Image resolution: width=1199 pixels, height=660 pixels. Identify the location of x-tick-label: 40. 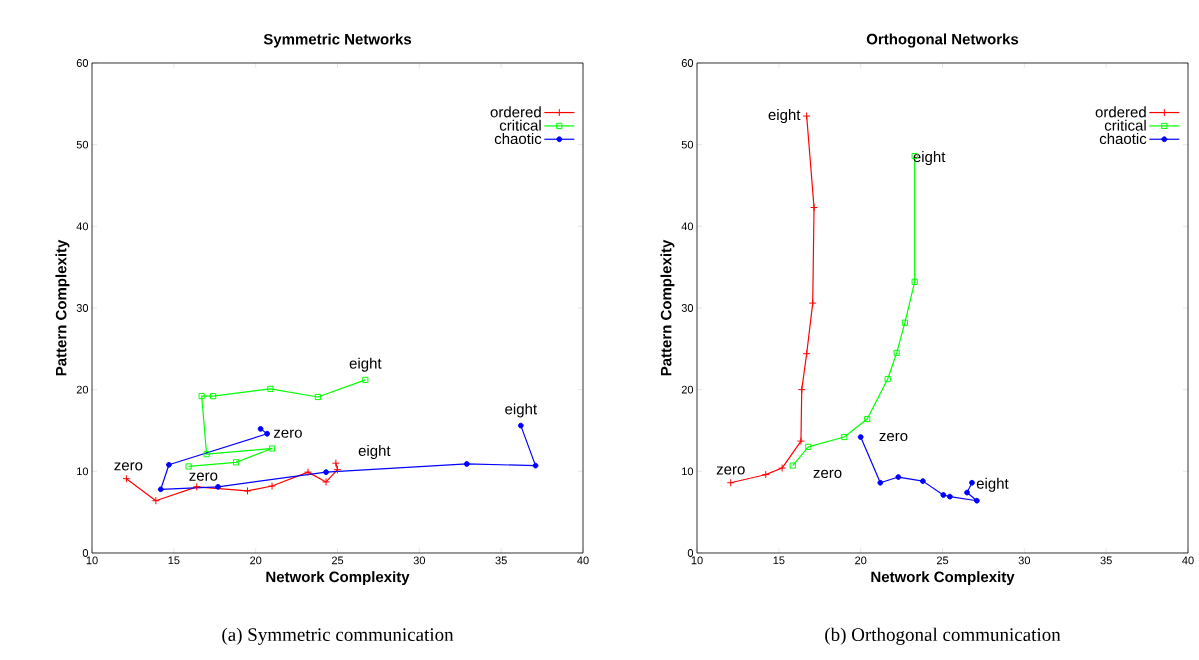
(583, 560).